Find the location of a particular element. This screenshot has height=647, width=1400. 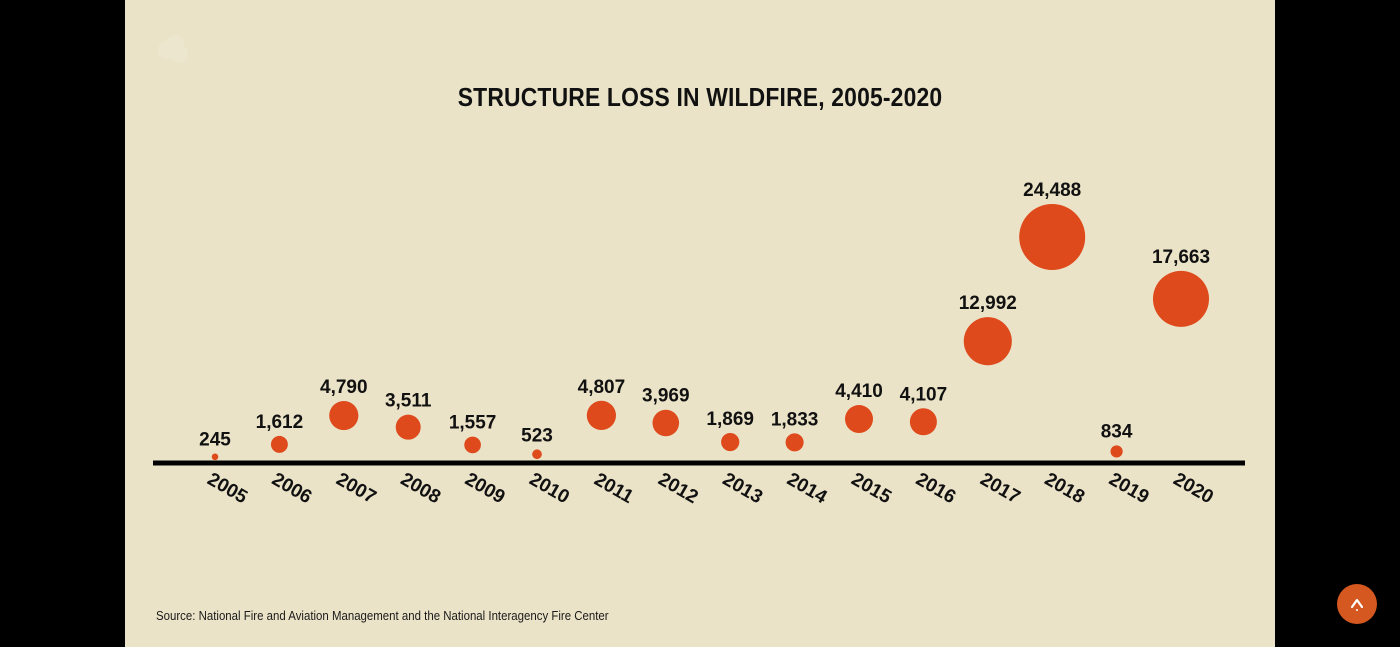

value-label-2010: 523 is located at coordinates (537, 435).